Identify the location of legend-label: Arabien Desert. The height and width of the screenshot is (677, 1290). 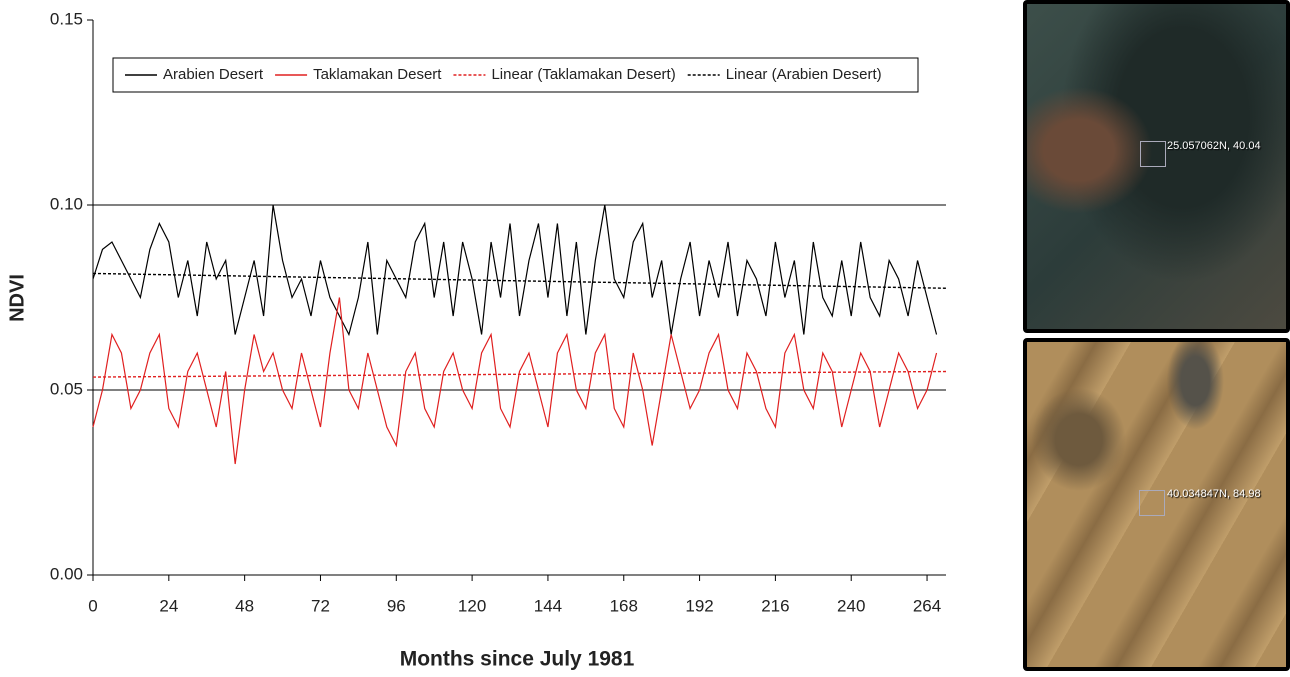
(213, 74).